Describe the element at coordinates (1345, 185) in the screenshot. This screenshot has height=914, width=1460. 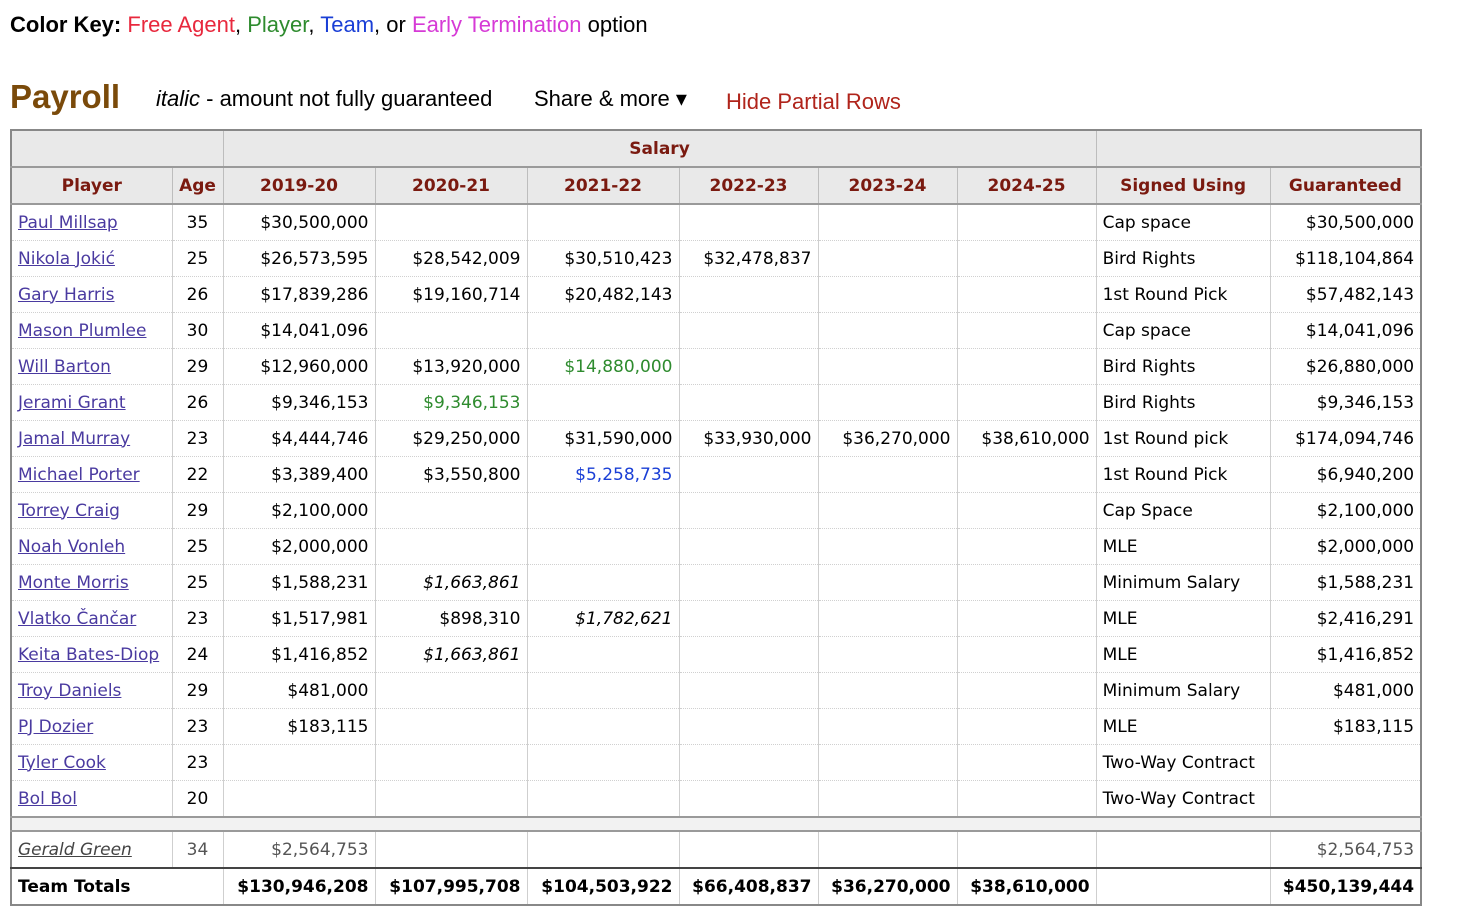
I see `column-header: Guaranteed` at that location.